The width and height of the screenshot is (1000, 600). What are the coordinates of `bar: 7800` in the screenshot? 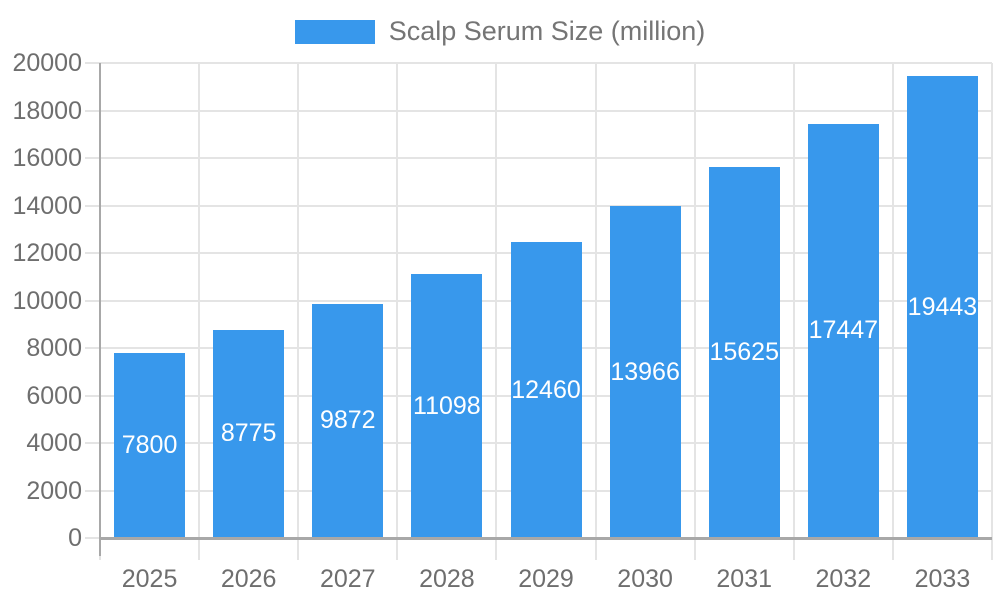 It's located at (150, 445).